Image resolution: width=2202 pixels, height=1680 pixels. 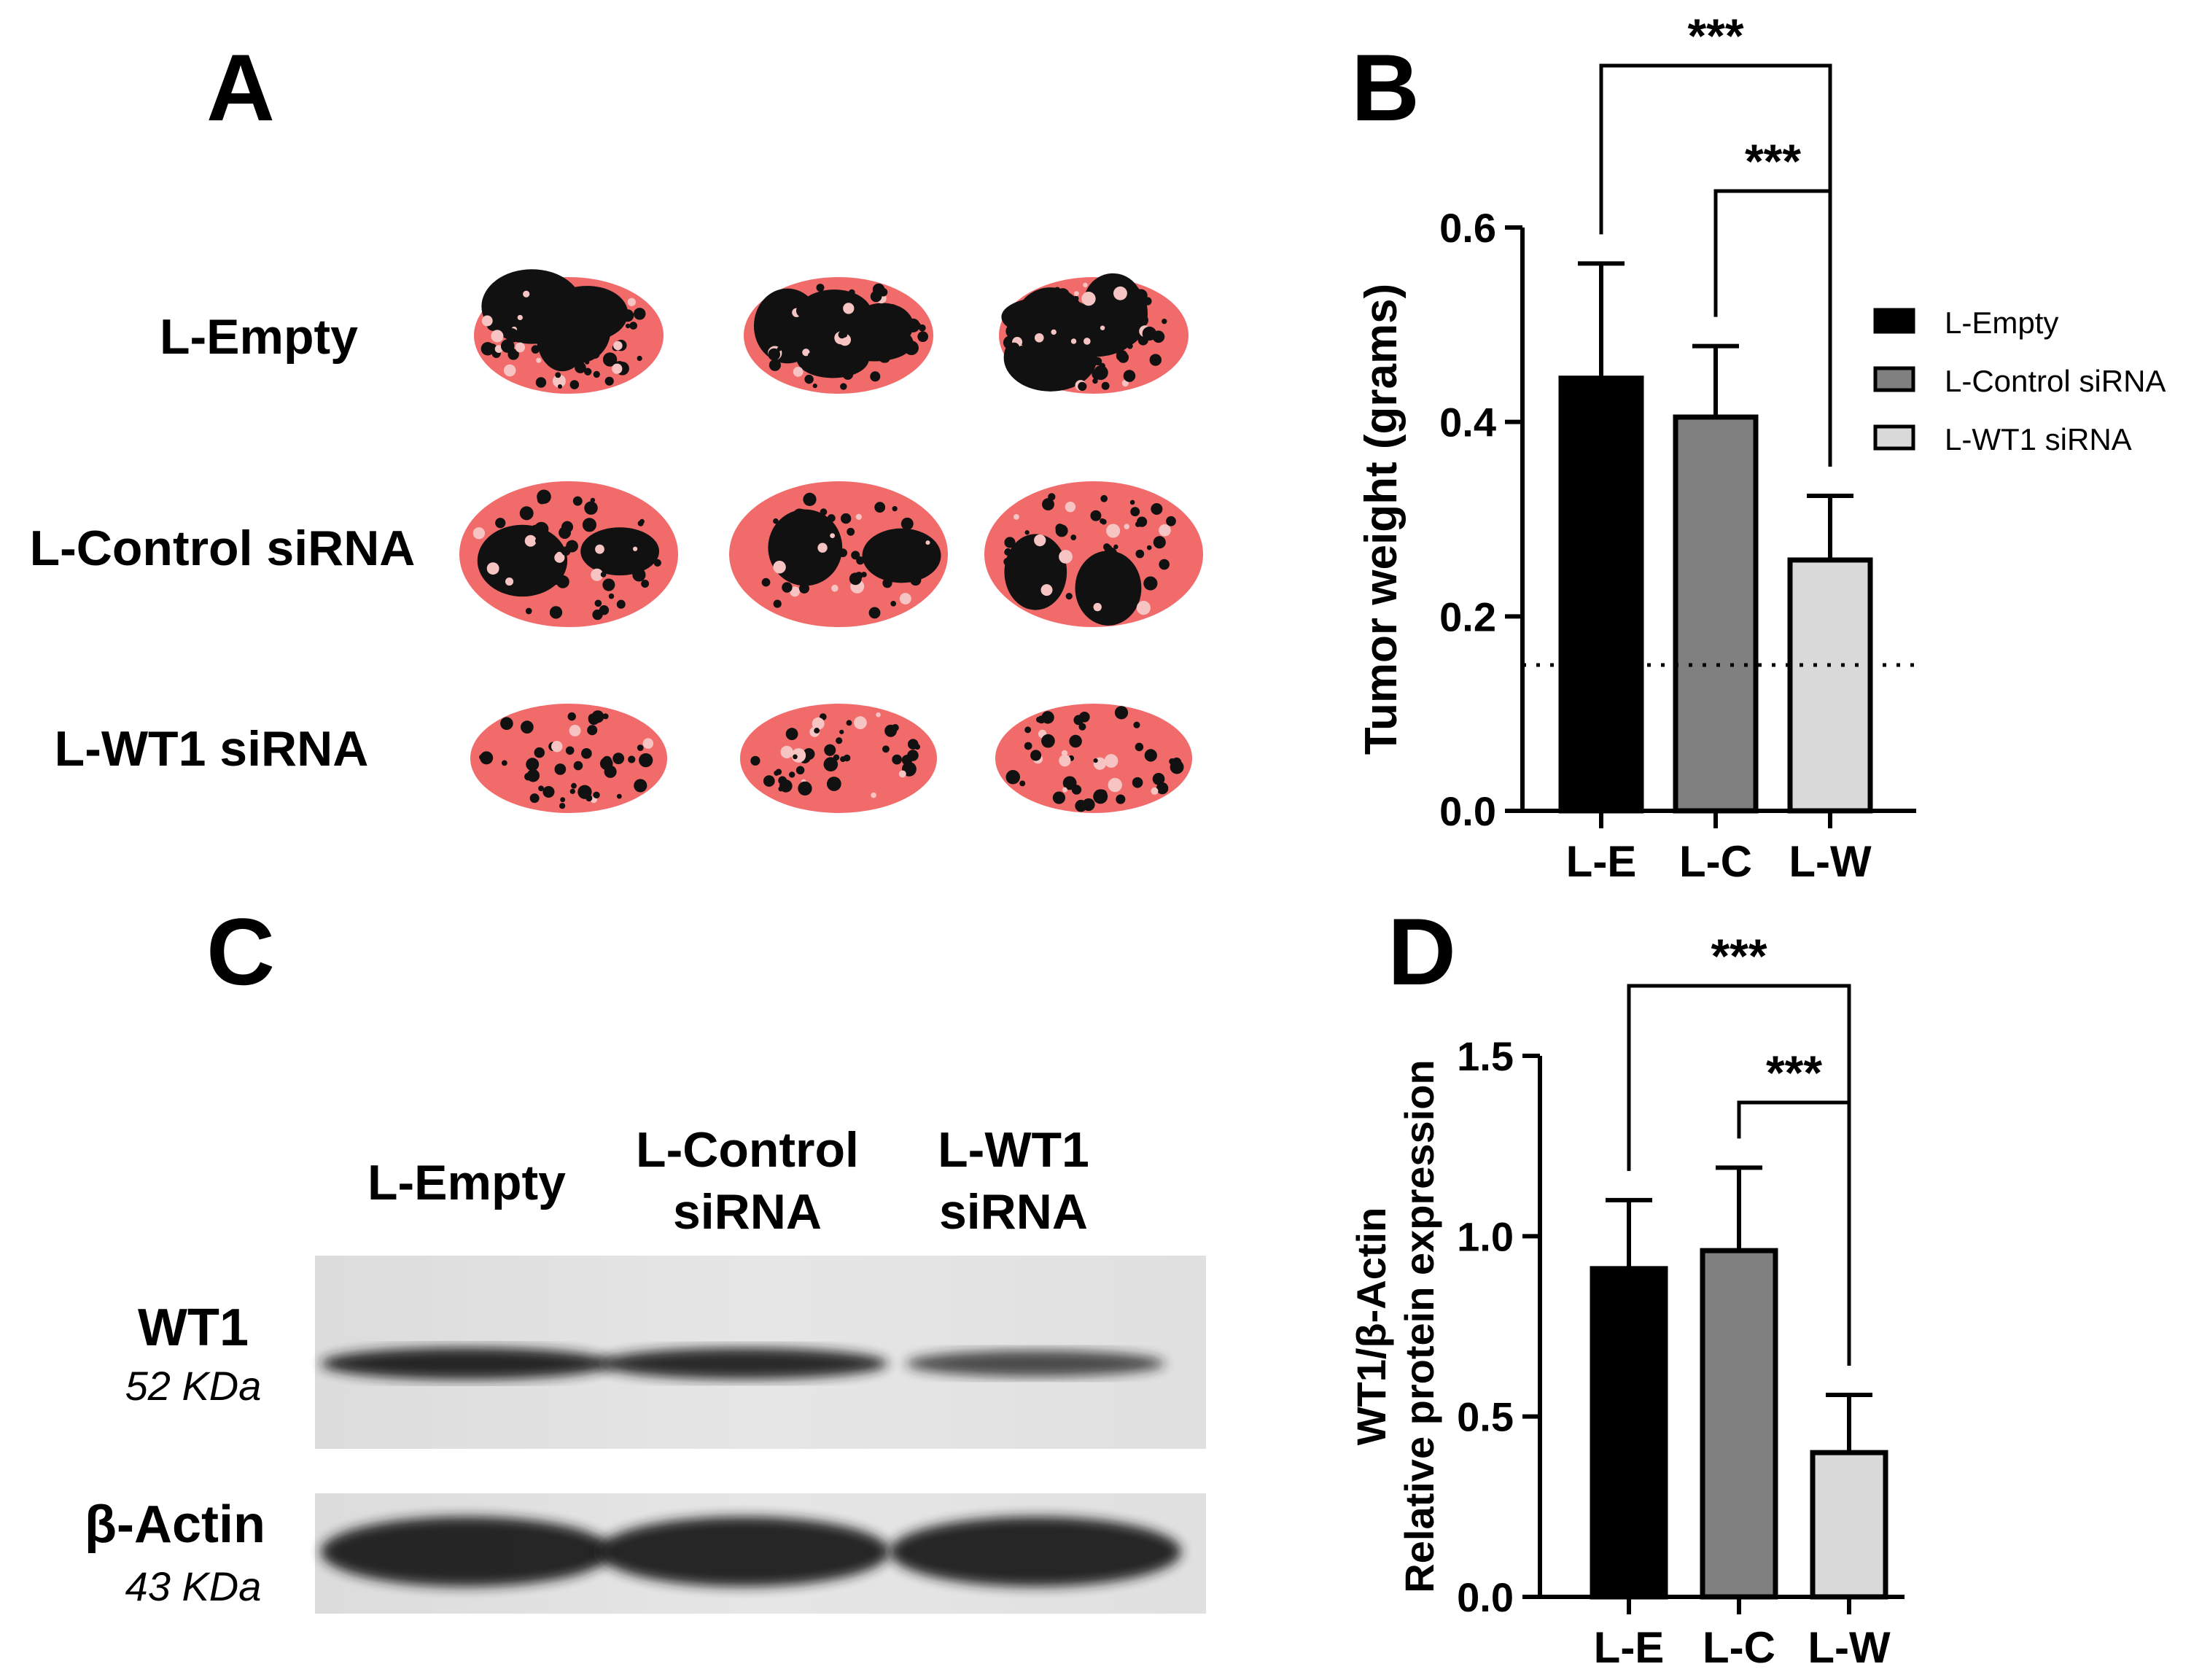 What do you see at coordinates (1894, 437) in the screenshot?
I see `legend-swatch` at bounding box center [1894, 437].